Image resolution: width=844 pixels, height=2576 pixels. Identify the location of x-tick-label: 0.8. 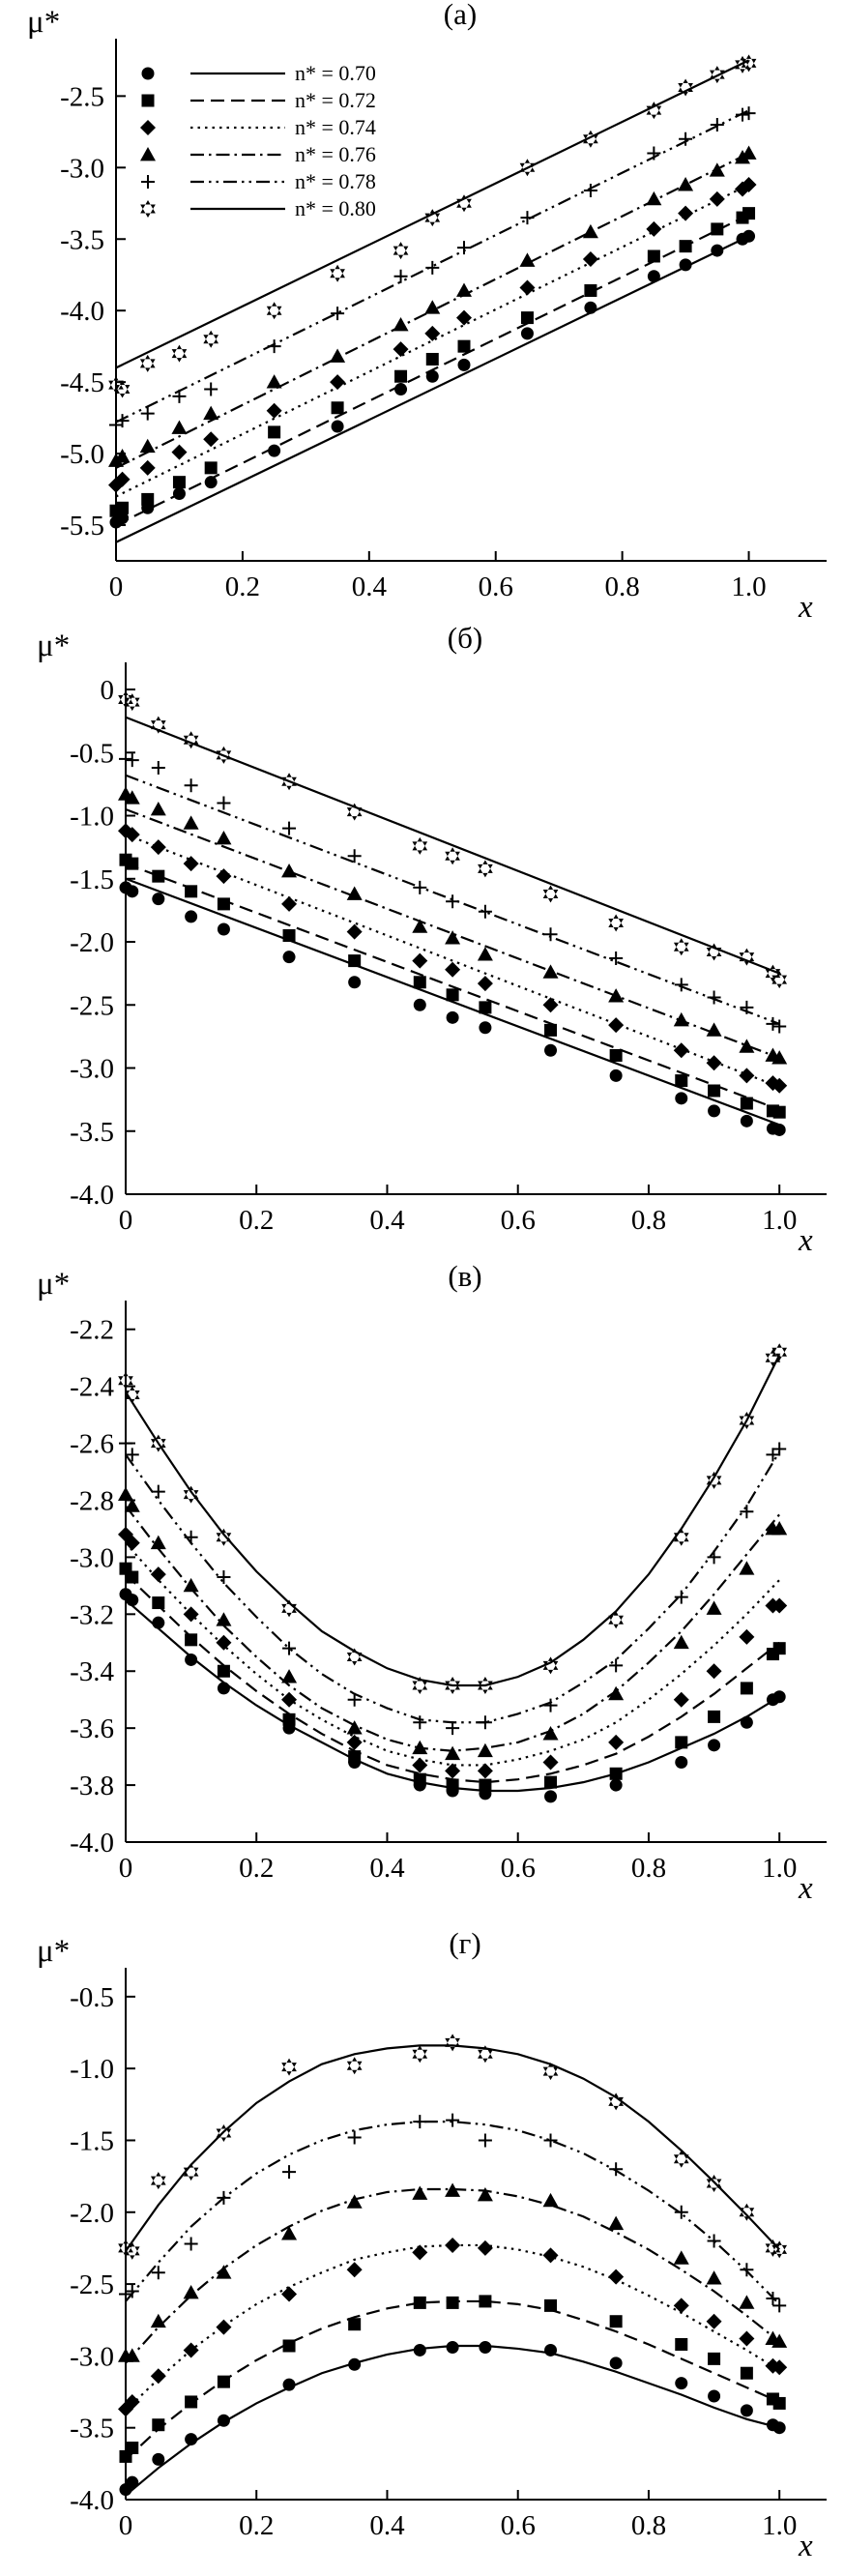
(649, 2525).